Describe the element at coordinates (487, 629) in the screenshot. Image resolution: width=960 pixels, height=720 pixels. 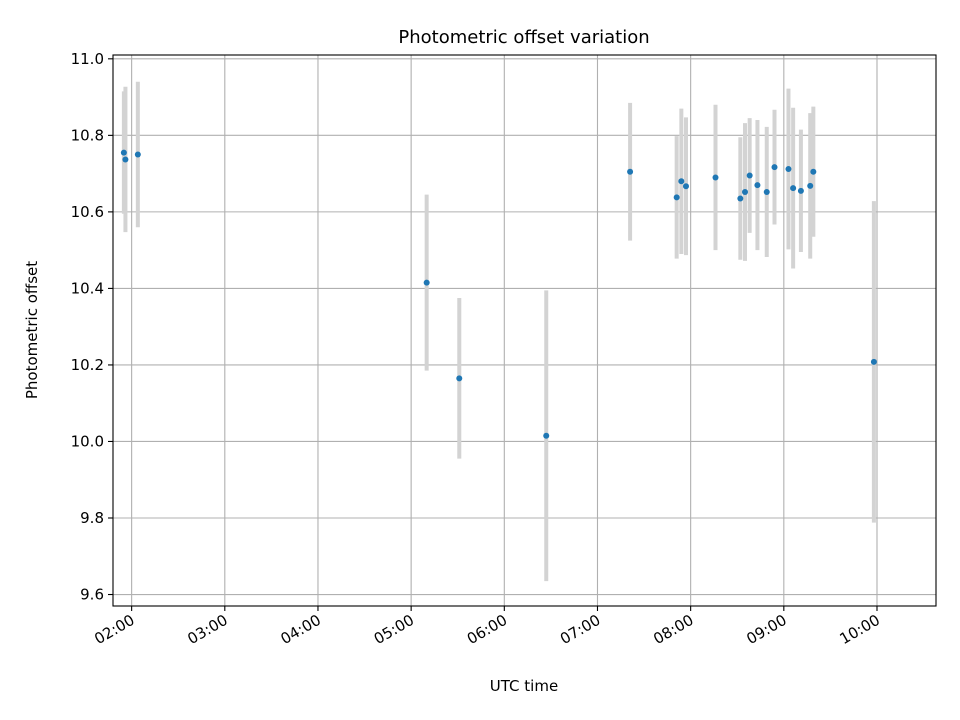
I see `x-tick-label: 06:00` at that location.